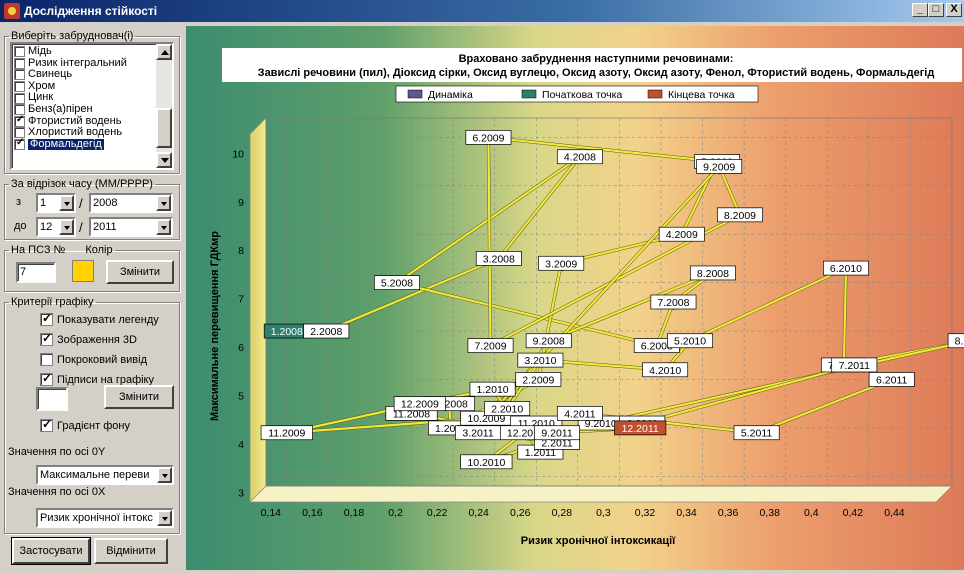 The height and width of the screenshot is (573, 964). What do you see at coordinates (42, 85) in the screenshot?
I see `pollutant-label: Хром` at bounding box center [42, 85].